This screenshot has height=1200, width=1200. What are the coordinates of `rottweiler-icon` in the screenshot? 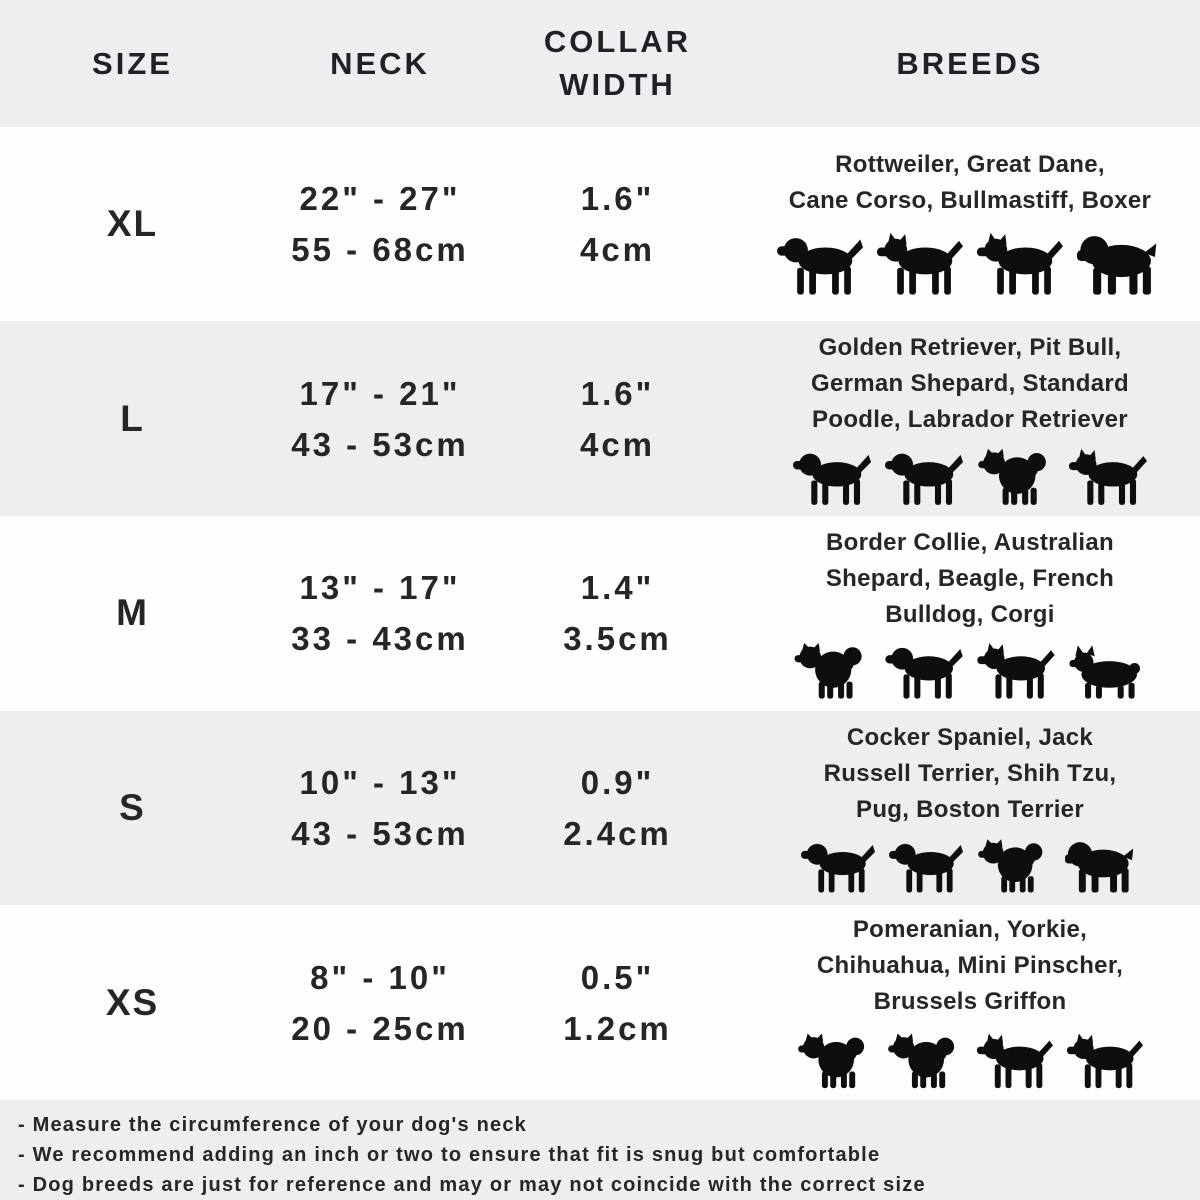 It's located at (820, 265).